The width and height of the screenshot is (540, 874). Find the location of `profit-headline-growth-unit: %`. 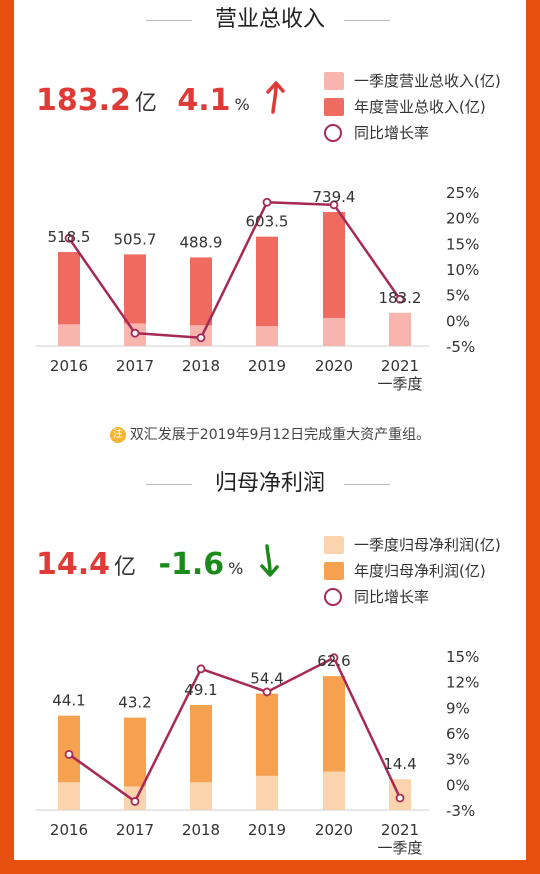

profit-headline-growth-unit: % is located at coordinates (236, 568).